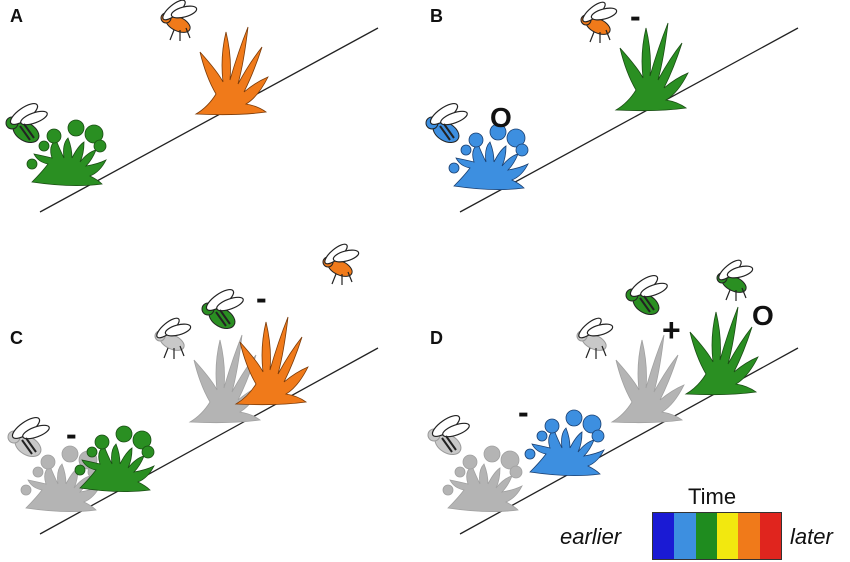  I want to click on bee-icon-blue, so click(447, 123).